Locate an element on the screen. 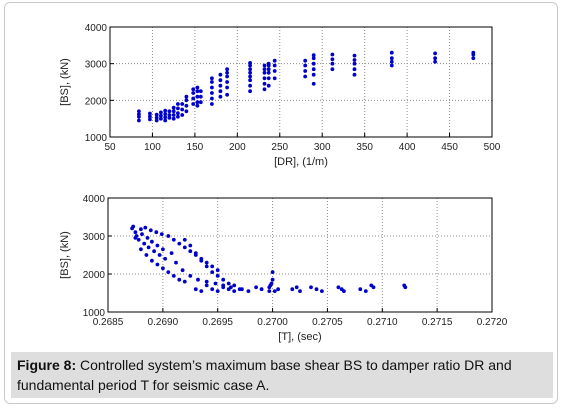 Image resolution: width=564 pixels, height=409 pixels. chart-1-xtick-label: 350 is located at coordinates (364, 147).